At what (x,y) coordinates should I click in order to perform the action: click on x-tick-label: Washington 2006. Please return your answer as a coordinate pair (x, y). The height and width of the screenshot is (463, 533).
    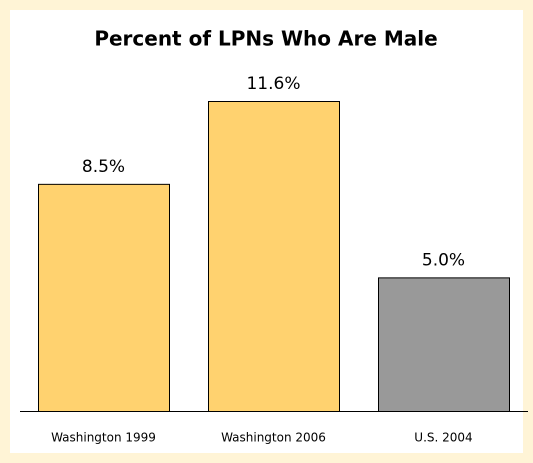
    Looking at the image, I should click on (273, 438).